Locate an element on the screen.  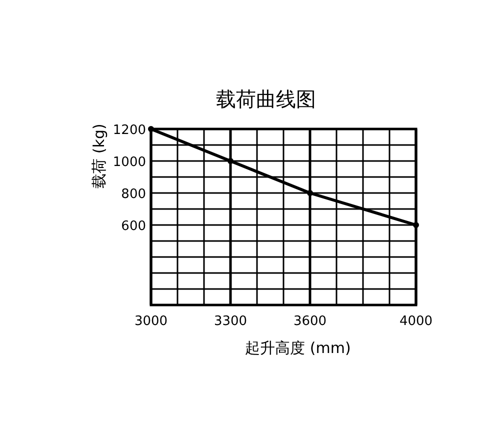
x-tick-label: 3300 is located at coordinates (231, 321).